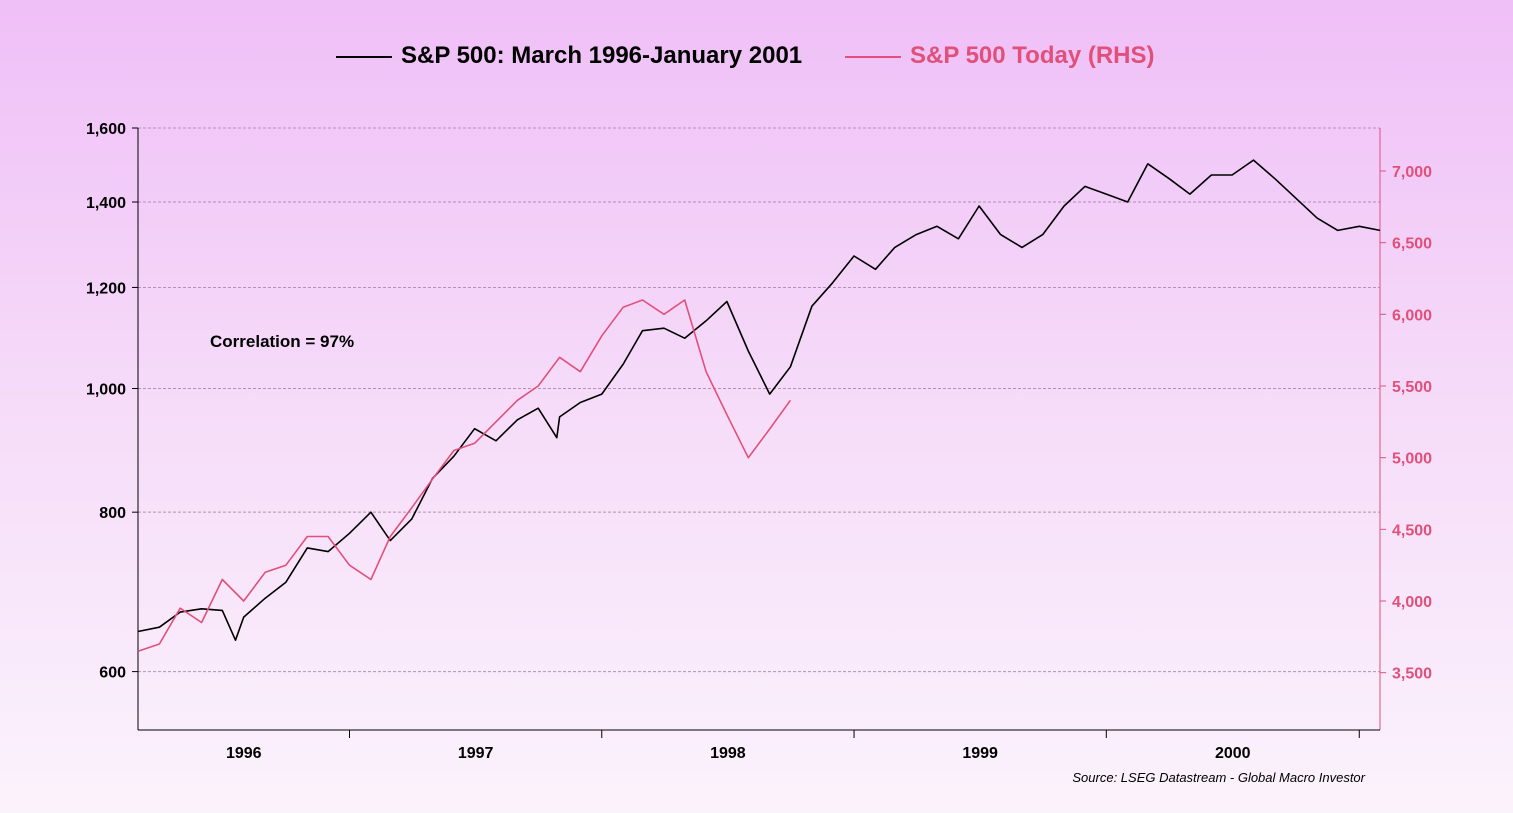 Image resolution: width=1513 pixels, height=813 pixels. Describe the element at coordinates (980, 753) in the screenshot. I see `x-tick-label-1999: 1999` at that location.